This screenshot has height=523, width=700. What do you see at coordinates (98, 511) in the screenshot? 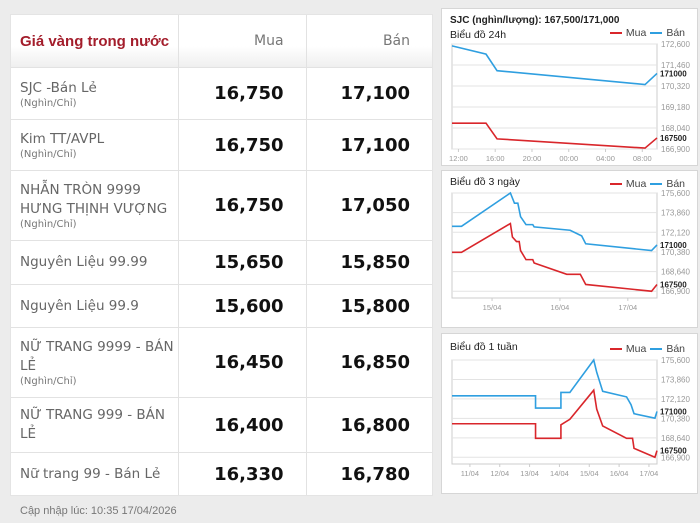
I see `updated-time: Cập nhập lúc: 10:35 17/04/2026` at bounding box center [98, 511].